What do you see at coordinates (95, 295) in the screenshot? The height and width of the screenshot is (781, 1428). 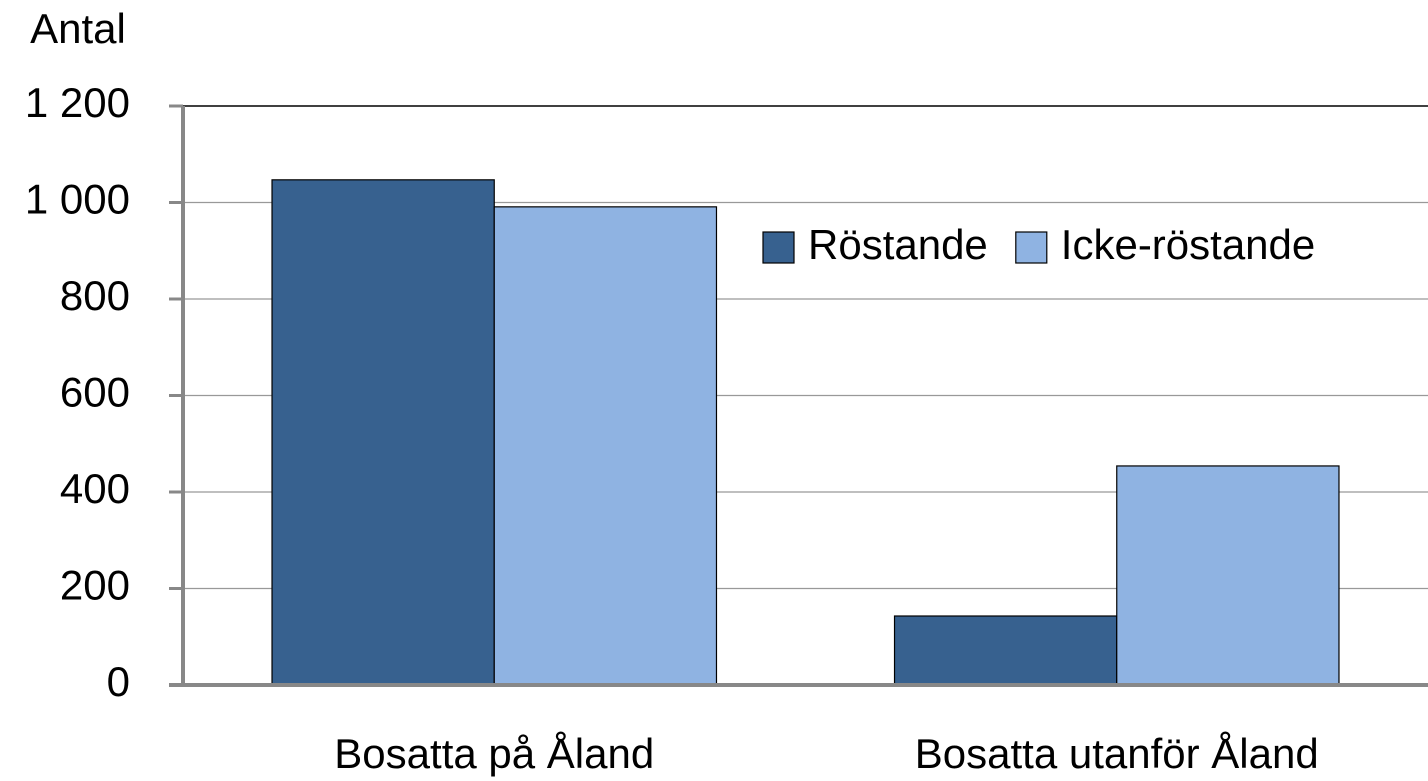 I see `y-tick-label: 800` at bounding box center [95, 295].